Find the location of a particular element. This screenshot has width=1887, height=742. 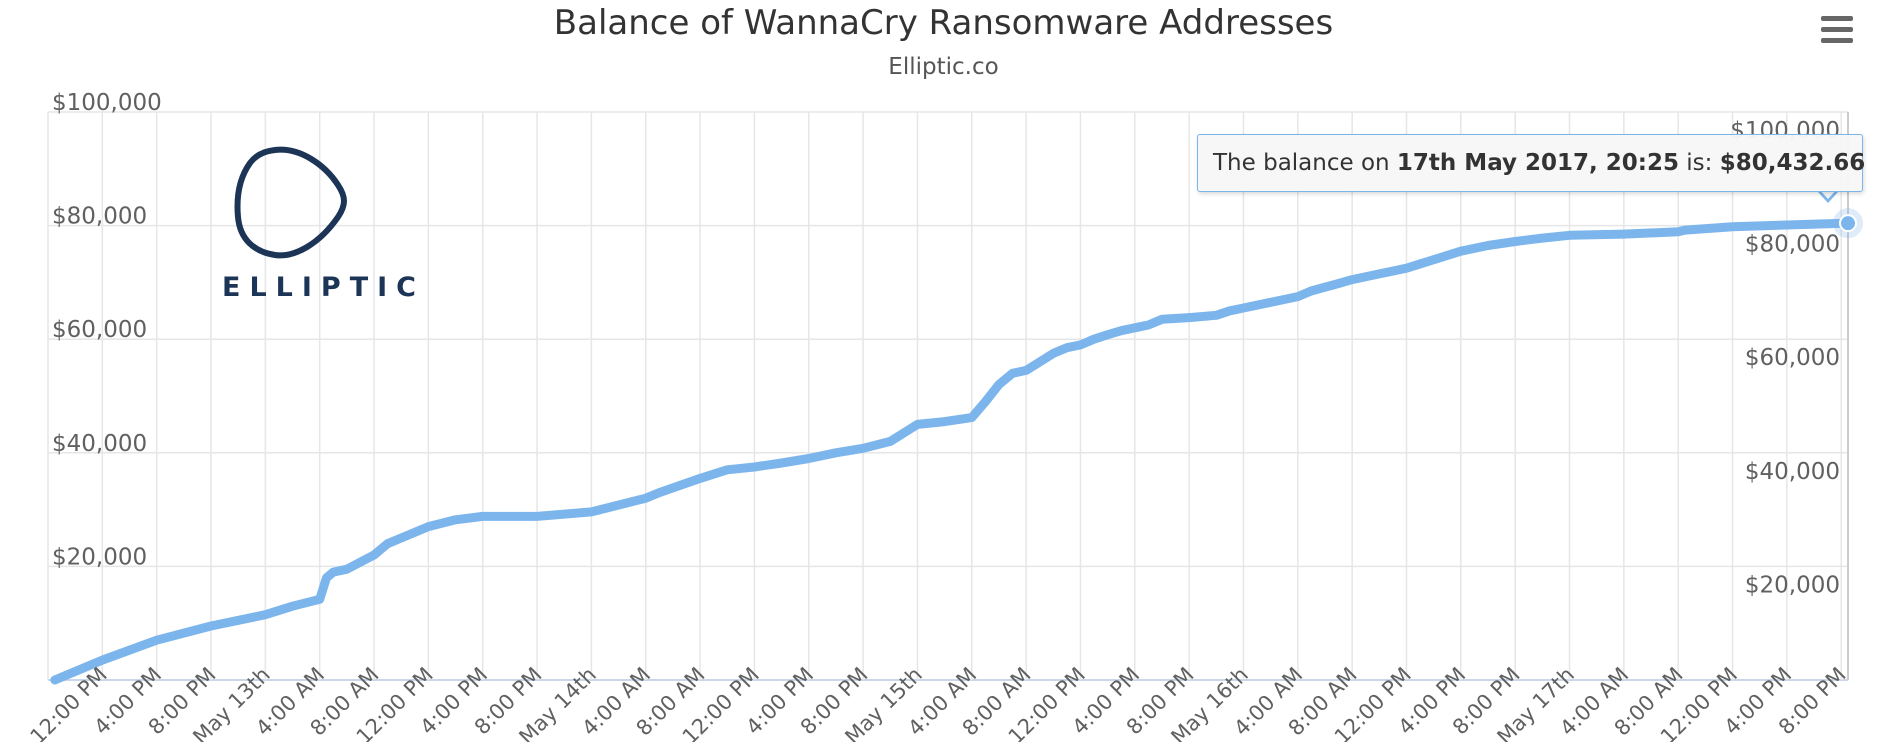

y-tick-label-left: $40,000 is located at coordinates (99, 444).